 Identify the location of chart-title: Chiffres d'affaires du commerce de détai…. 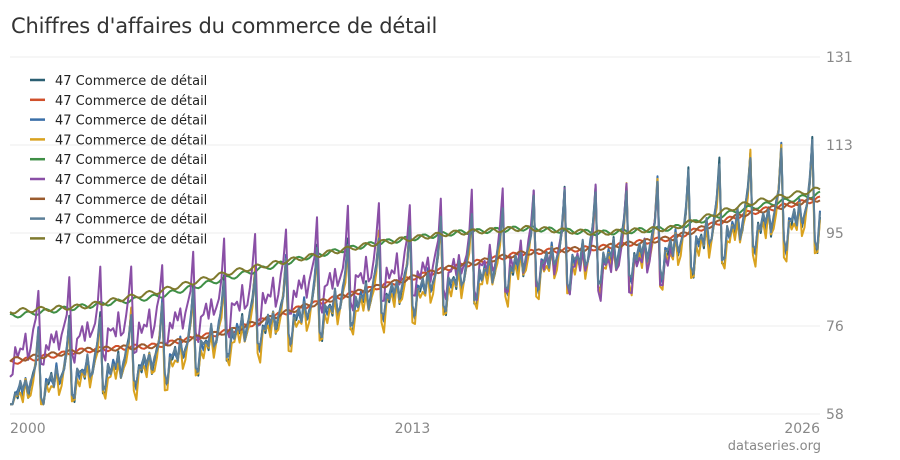
(224, 26).